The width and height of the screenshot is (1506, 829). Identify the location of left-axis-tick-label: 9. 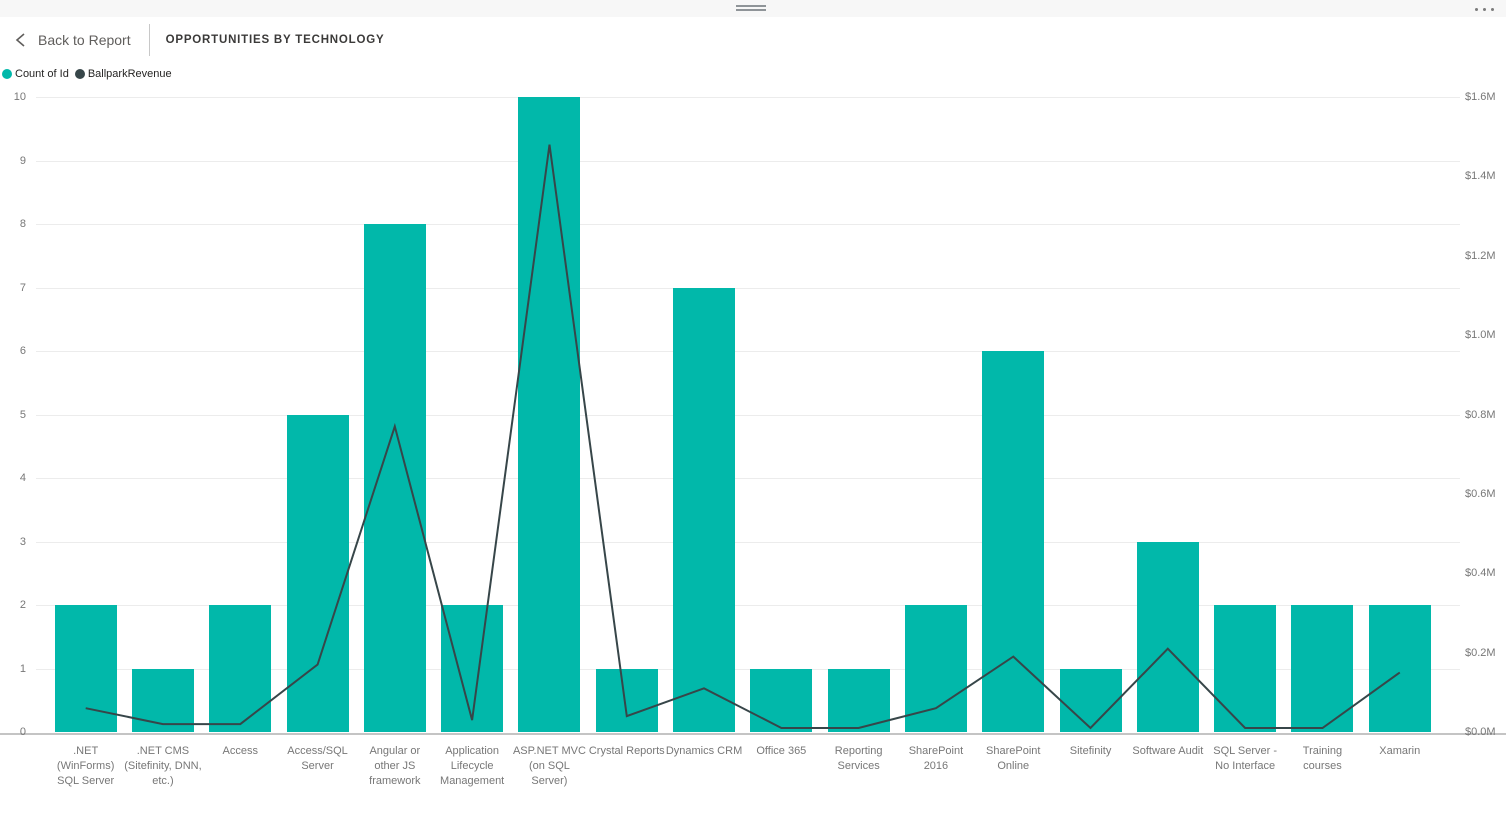
(22, 160).